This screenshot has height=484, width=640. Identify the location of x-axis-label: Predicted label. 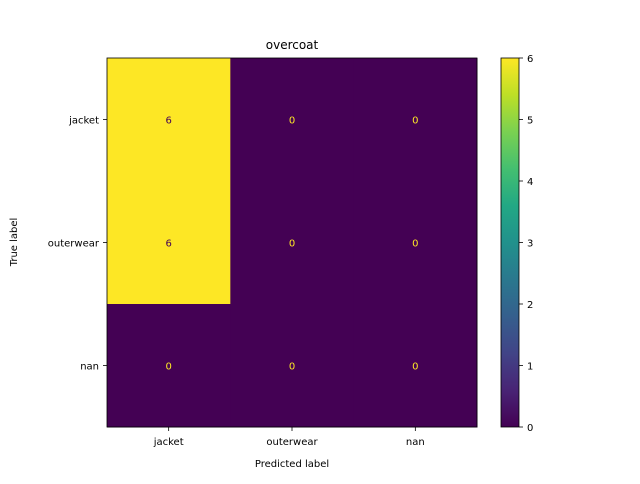
(292, 464).